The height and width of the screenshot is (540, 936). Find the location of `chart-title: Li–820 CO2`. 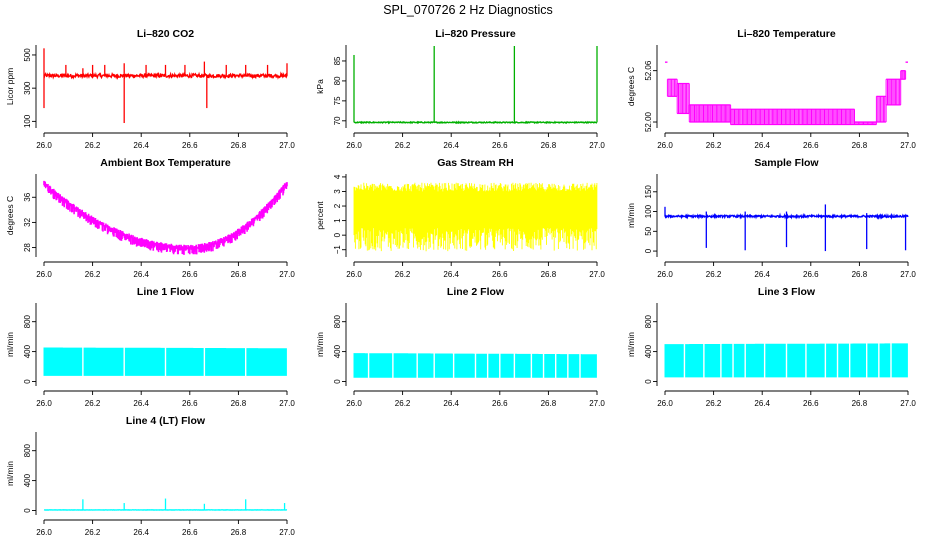

chart-title: Li–820 CO2 is located at coordinates (165, 34).